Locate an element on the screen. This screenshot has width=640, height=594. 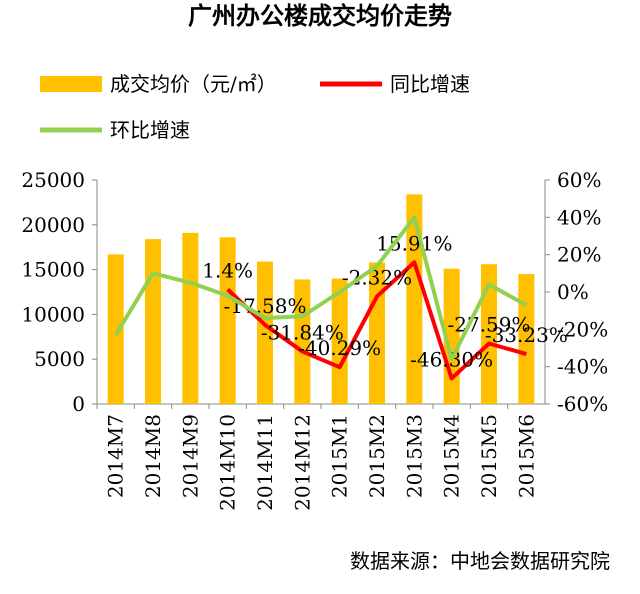
data-label: -40.29% is located at coordinates (339, 348).